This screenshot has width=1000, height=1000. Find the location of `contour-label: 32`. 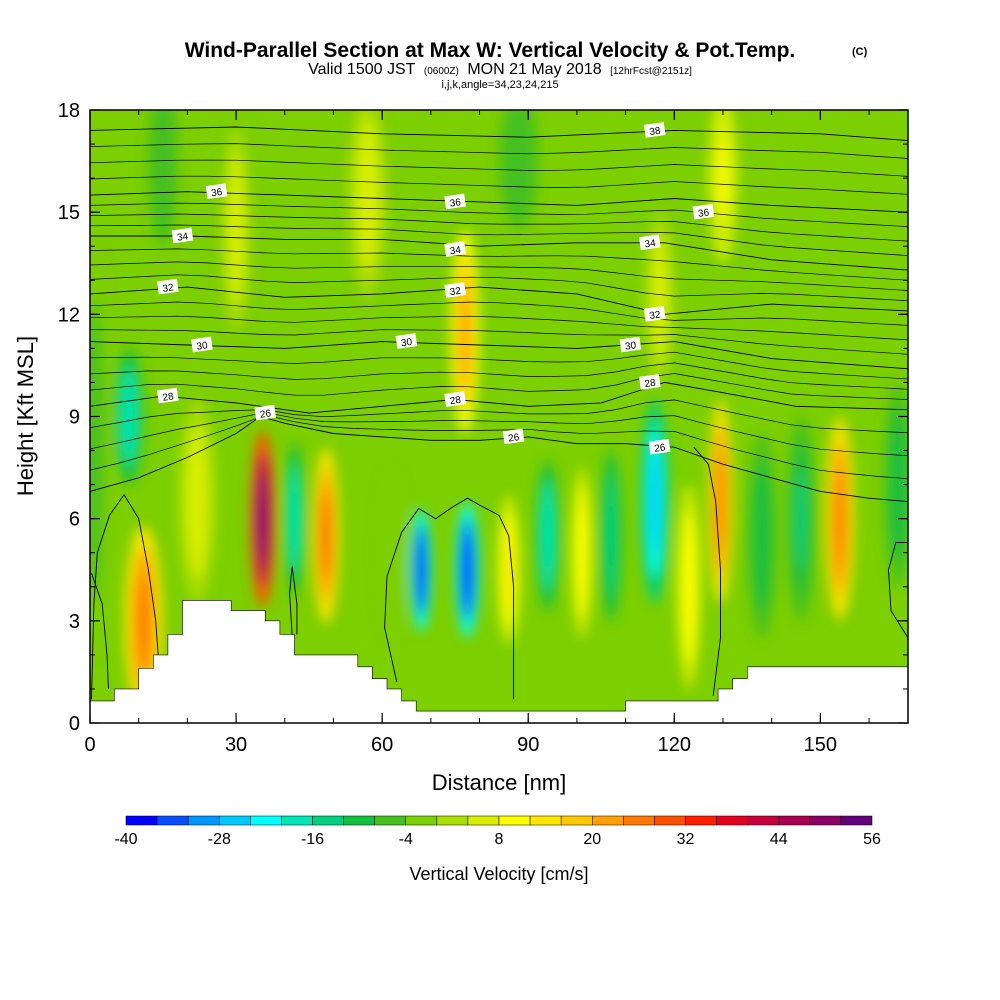

contour-label: 32 is located at coordinates (455, 290).